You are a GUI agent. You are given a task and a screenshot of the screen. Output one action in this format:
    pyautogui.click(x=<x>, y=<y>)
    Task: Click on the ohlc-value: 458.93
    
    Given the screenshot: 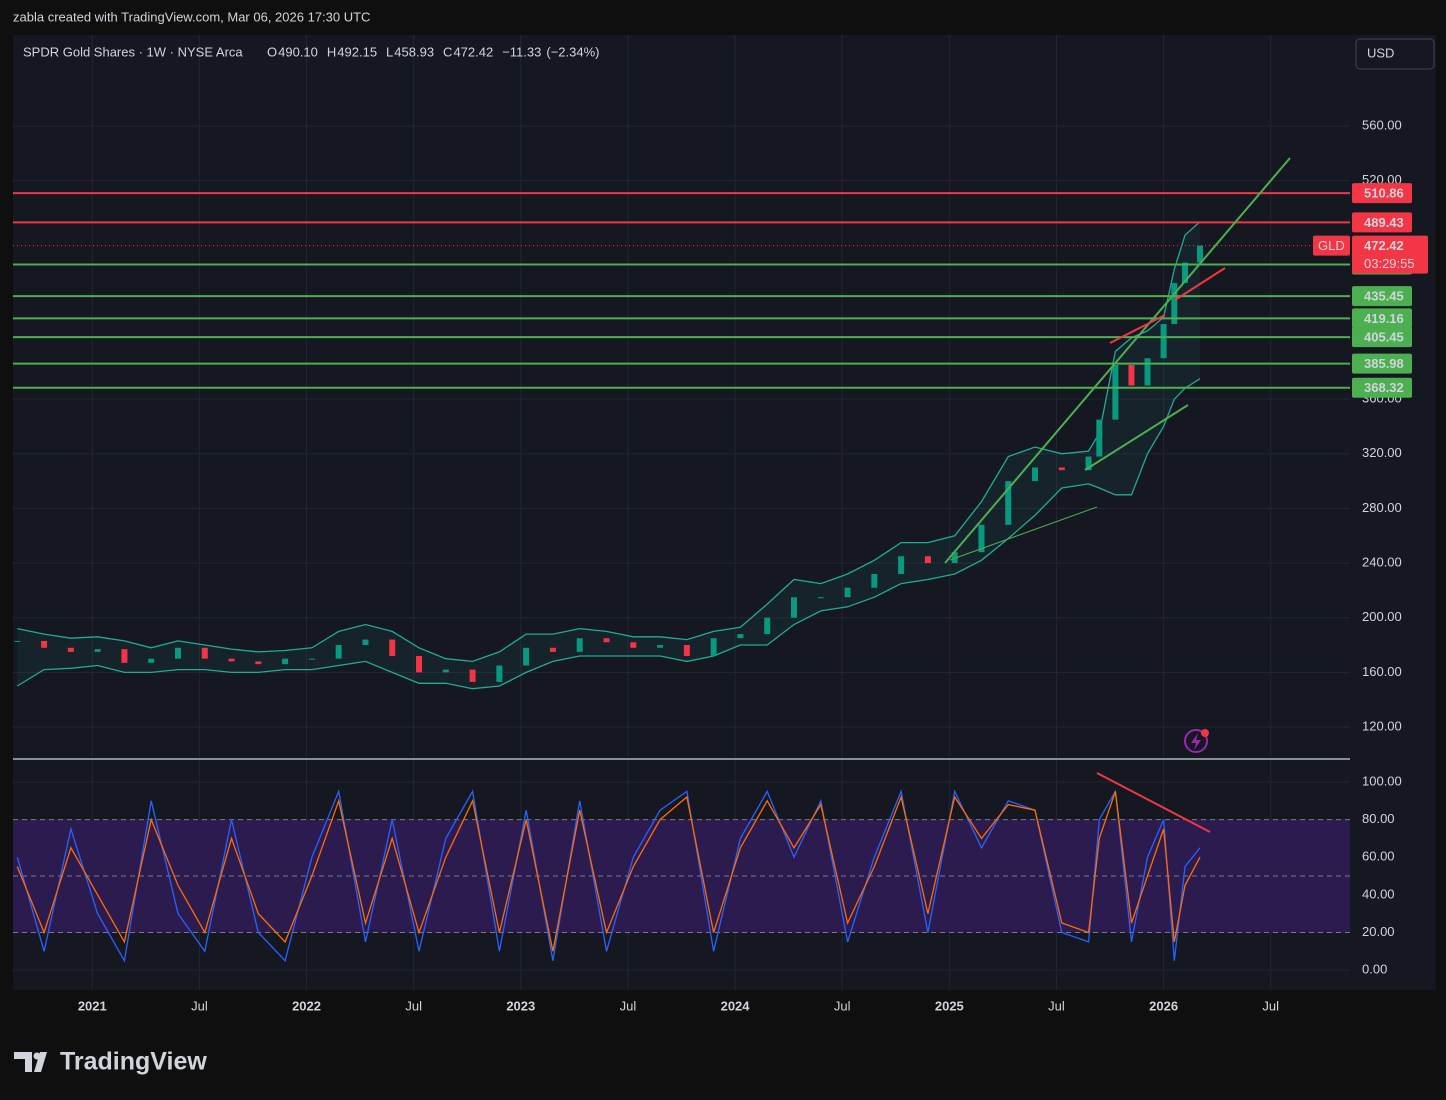 What is the action you would take?
    pyautogui.click(x=414, y=51)
    